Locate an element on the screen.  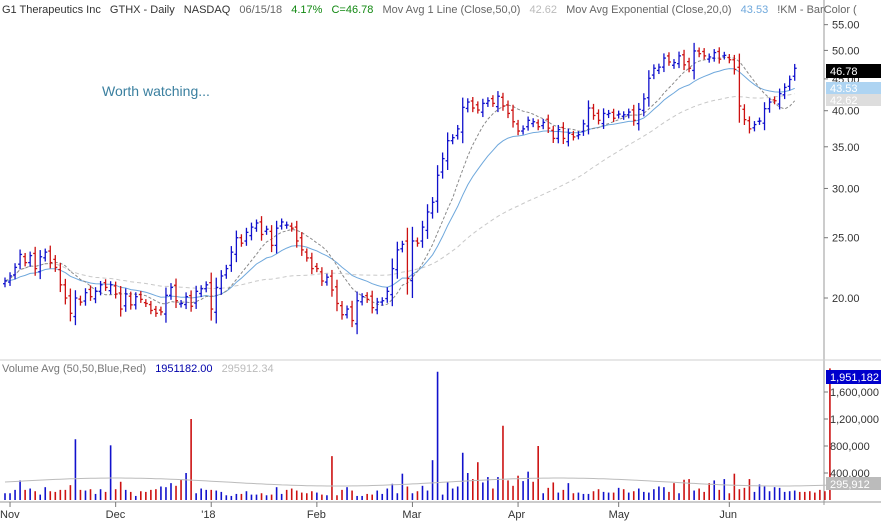
price-tick-label: 30.00 is located at coordinates (846, 189).